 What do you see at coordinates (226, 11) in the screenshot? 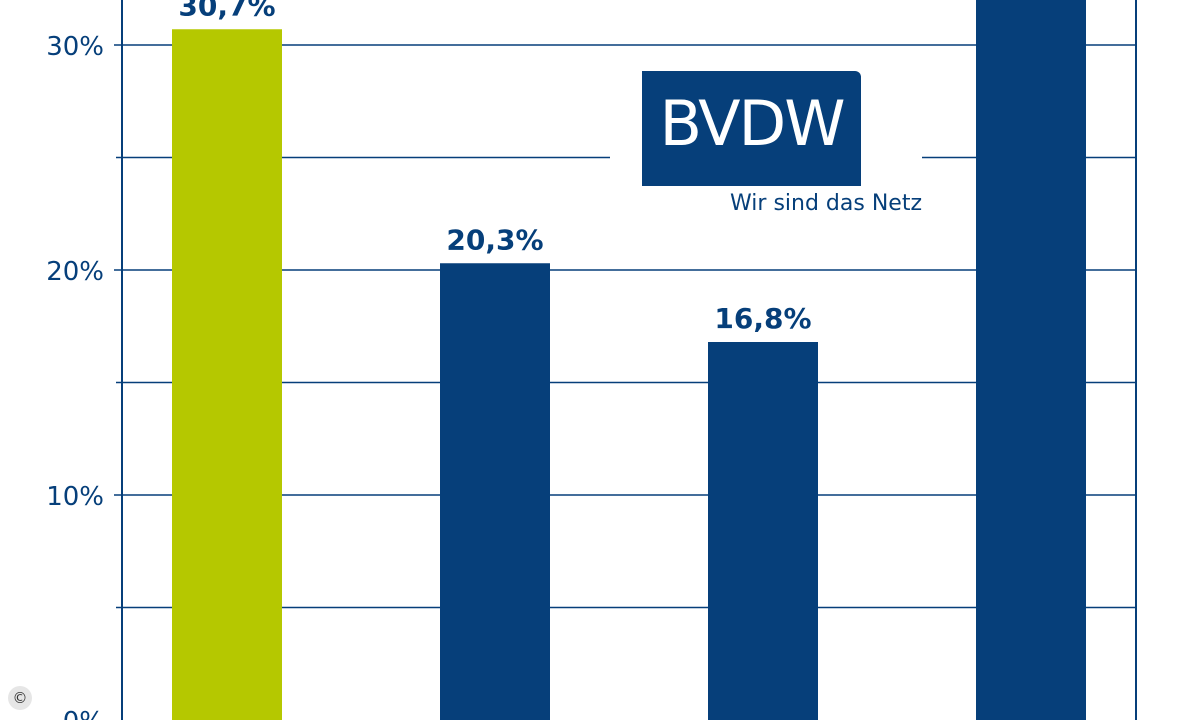
I see `bar-value-label: 30,7%` at bounding box center [226, 11].